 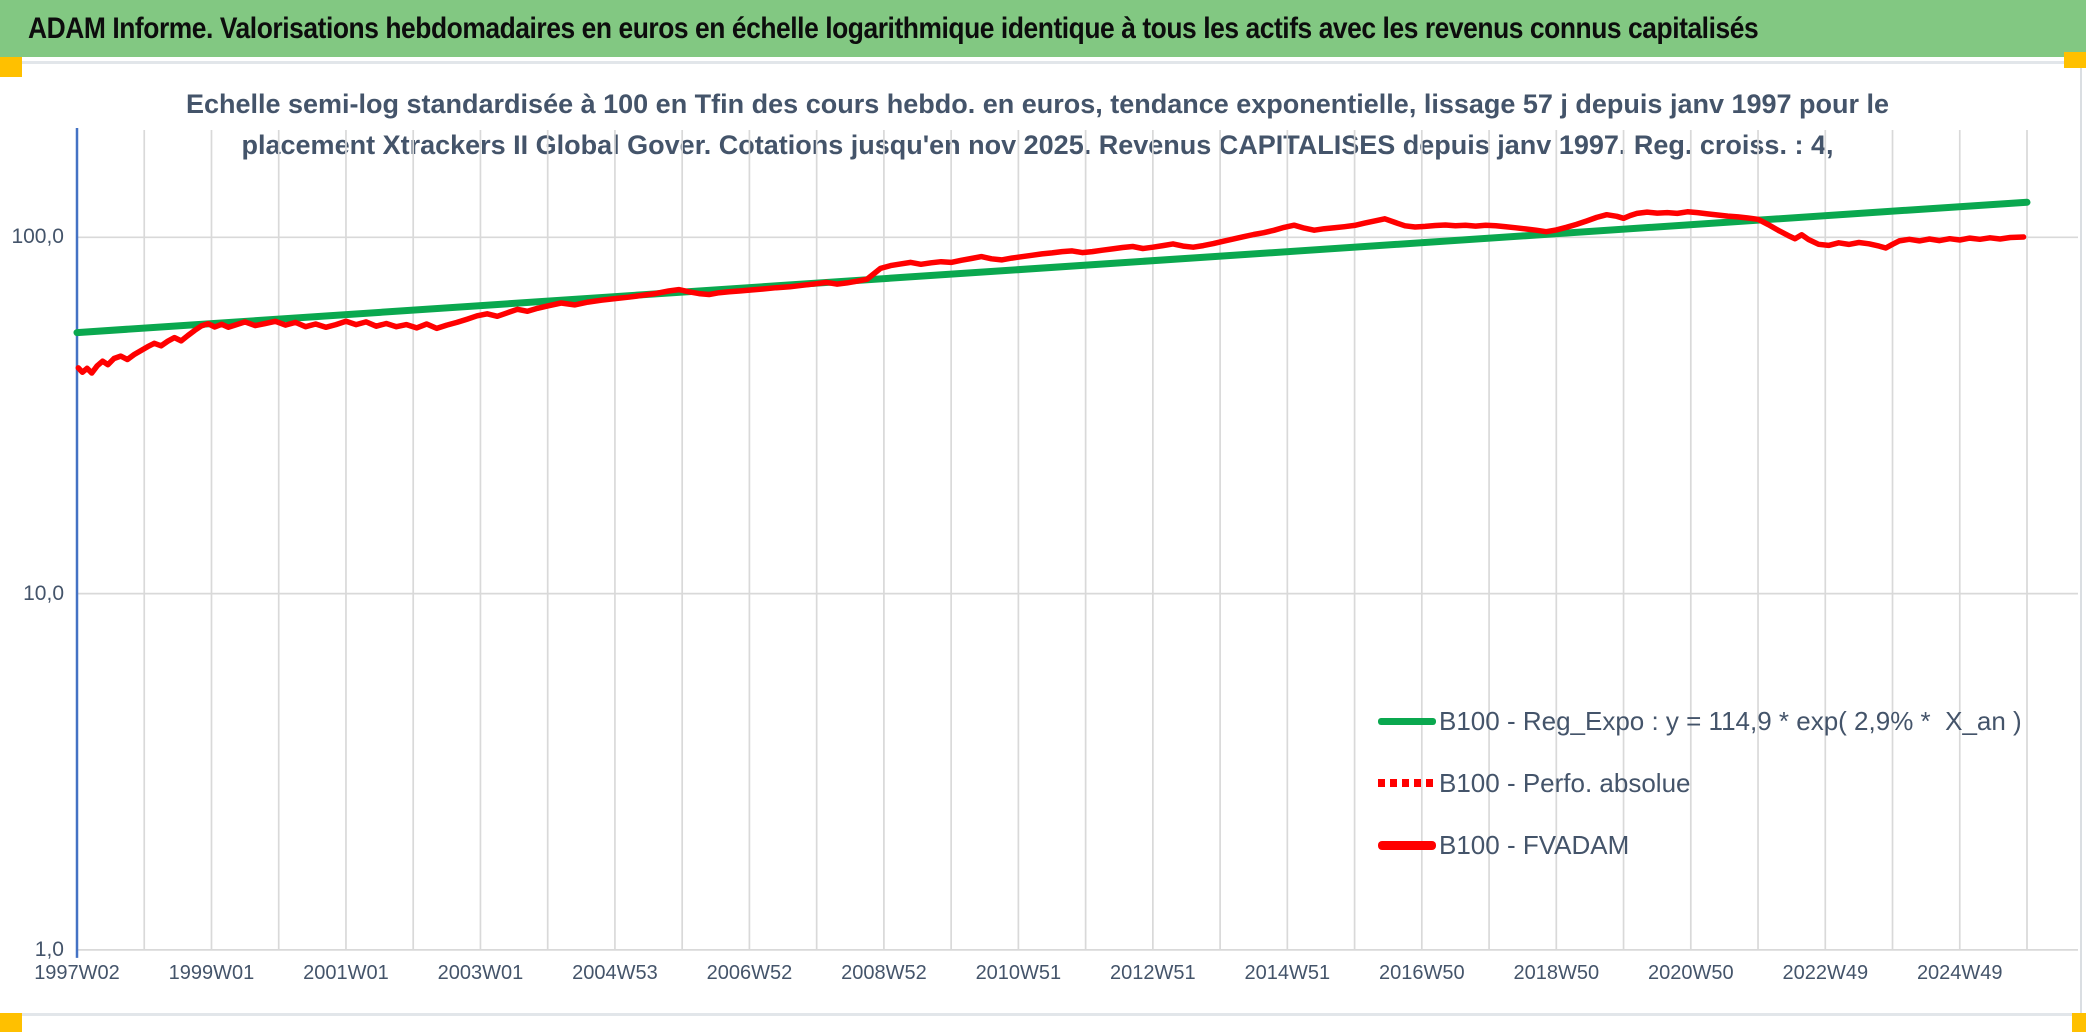 What do you see at coordinates (1422, 973) in the screenshot?
I see `x-axis-tick-label: 2016W50` at bounding box center [1422, 973].